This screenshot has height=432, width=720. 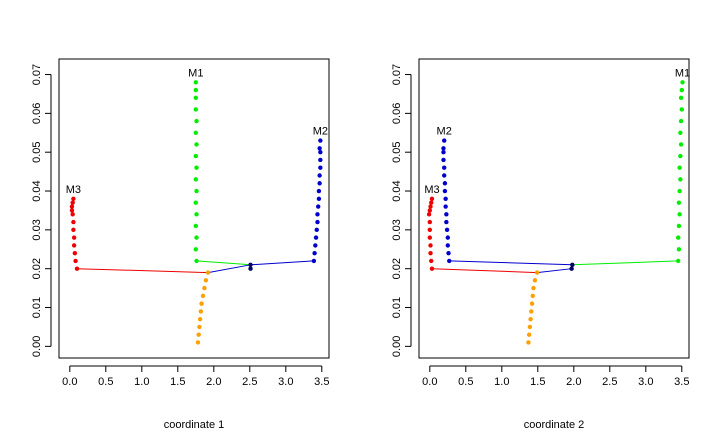 What do you see at coordinates (429, 382) in the screenshot?
I see `x-tick-label: 0.0` at bounding box center [429, 382].